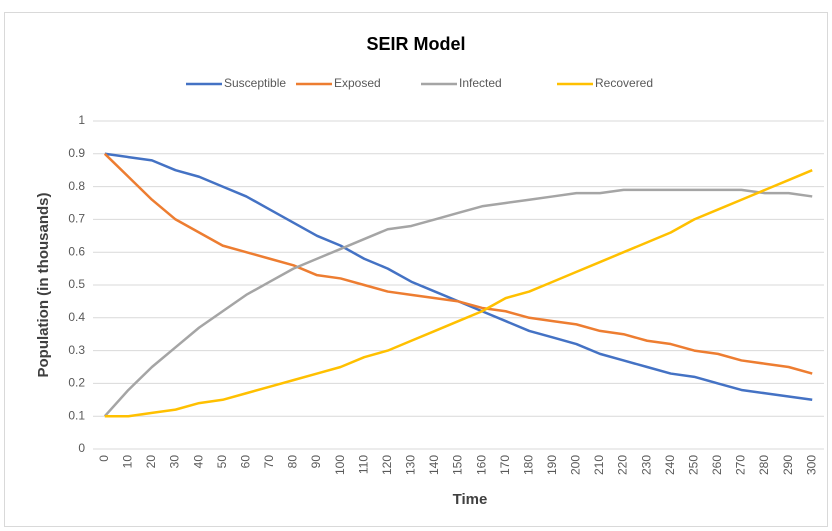 The image size is (832, 531). I want to click on x-tick-label: 60, so click(245, 462).